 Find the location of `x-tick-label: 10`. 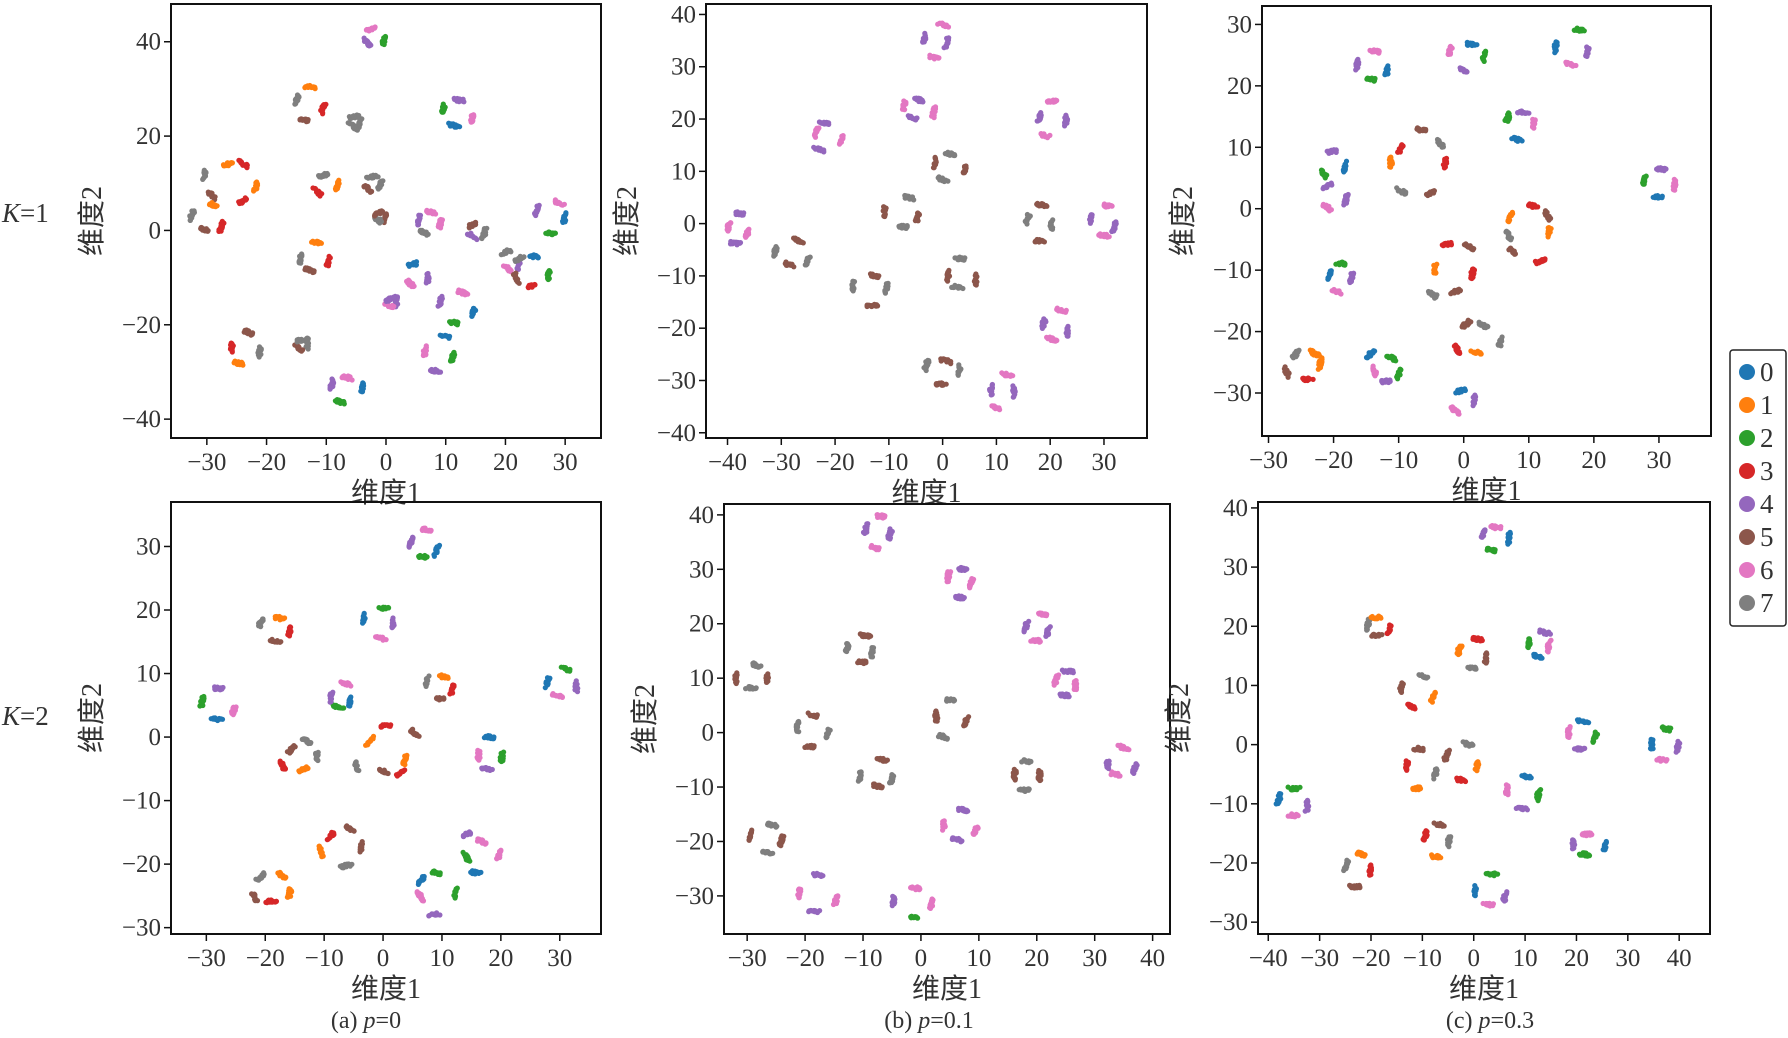

x-tick-label: 10 is located at coordinates (441, 958).